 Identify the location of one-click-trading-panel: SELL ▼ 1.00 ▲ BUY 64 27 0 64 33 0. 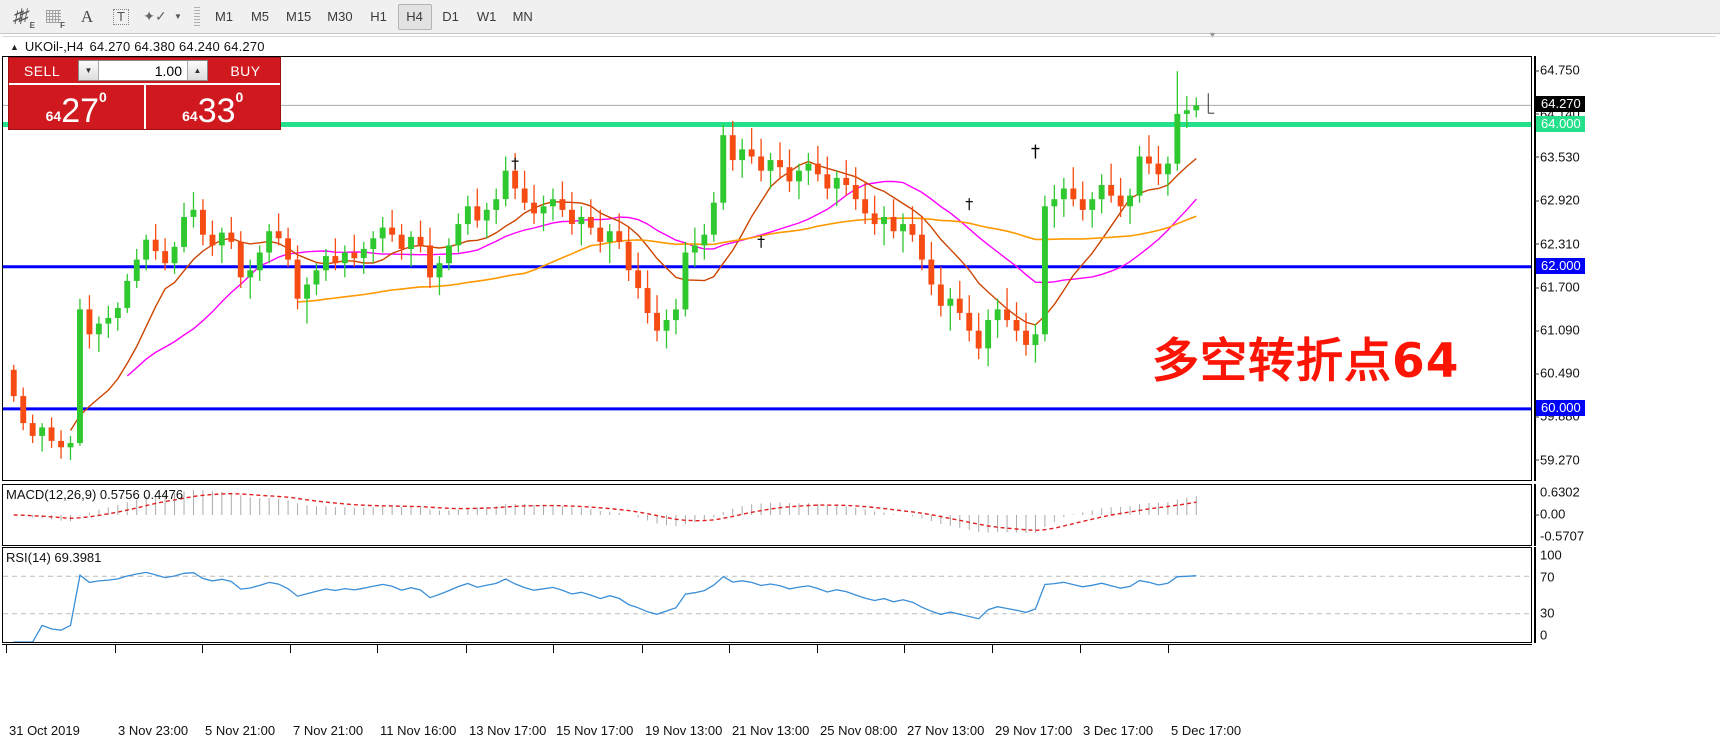
(144, 93).